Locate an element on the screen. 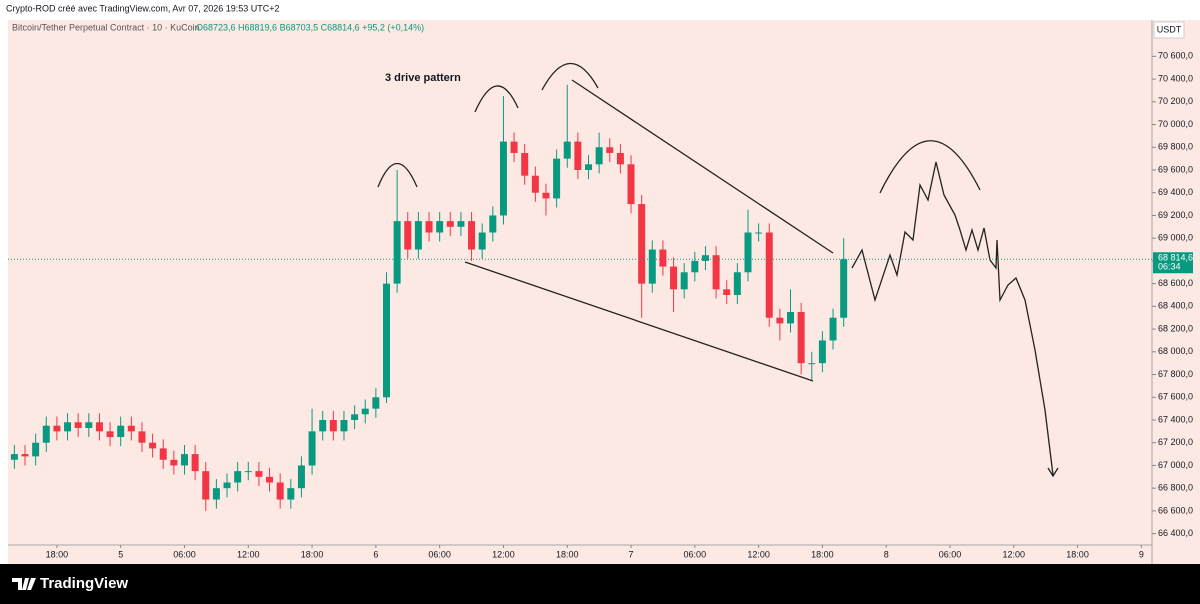 This screenshot has height=604, width=1200. y-tick-label: 70 400,0 is located at coordinates (1175, 78).